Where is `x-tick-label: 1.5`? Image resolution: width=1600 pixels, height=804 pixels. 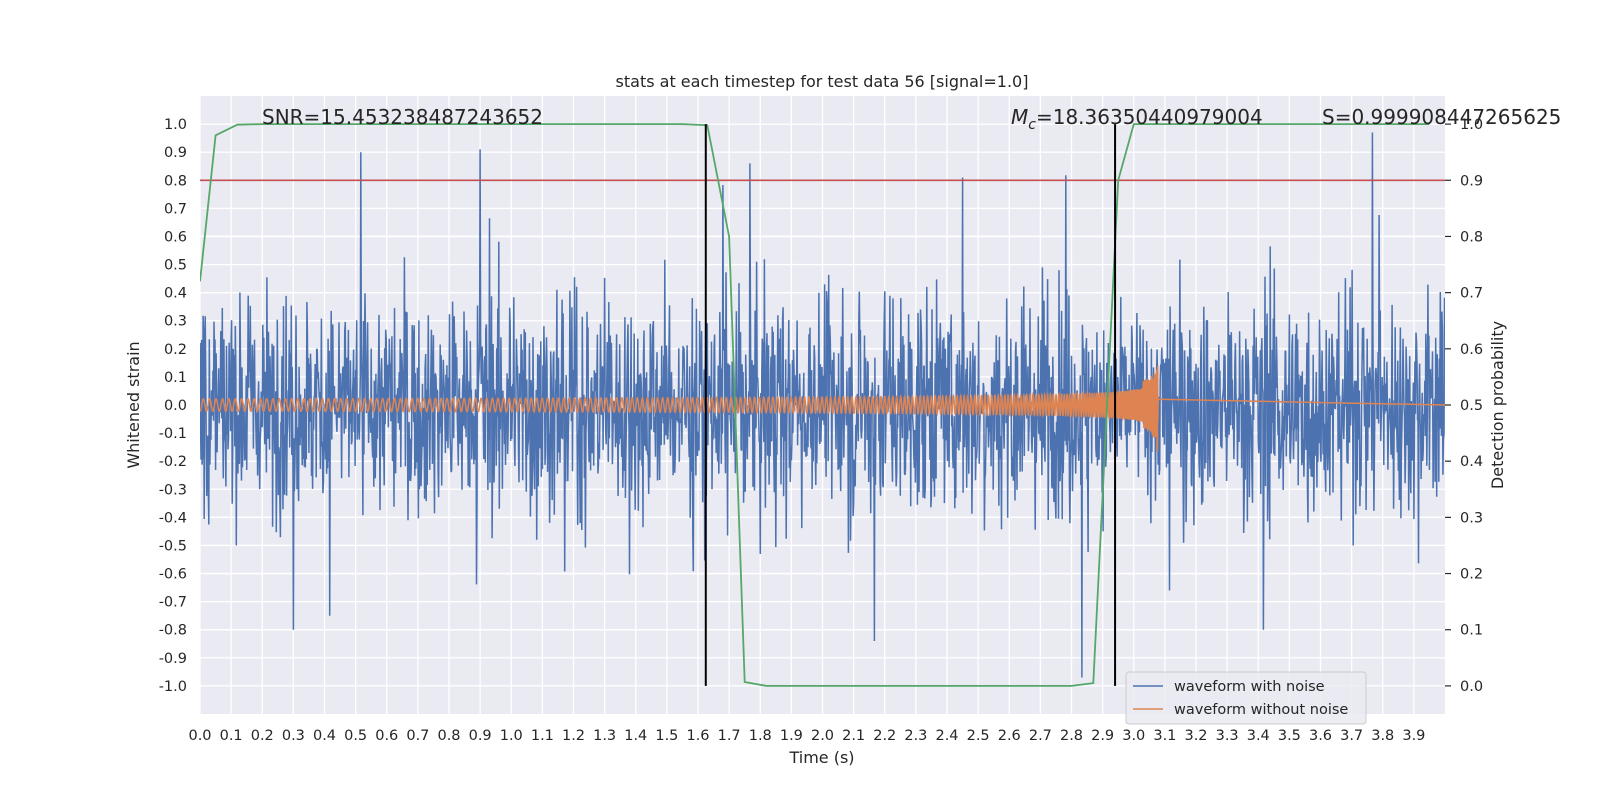
x-tick-label: 1.5 is located at coordinates (666, 736).